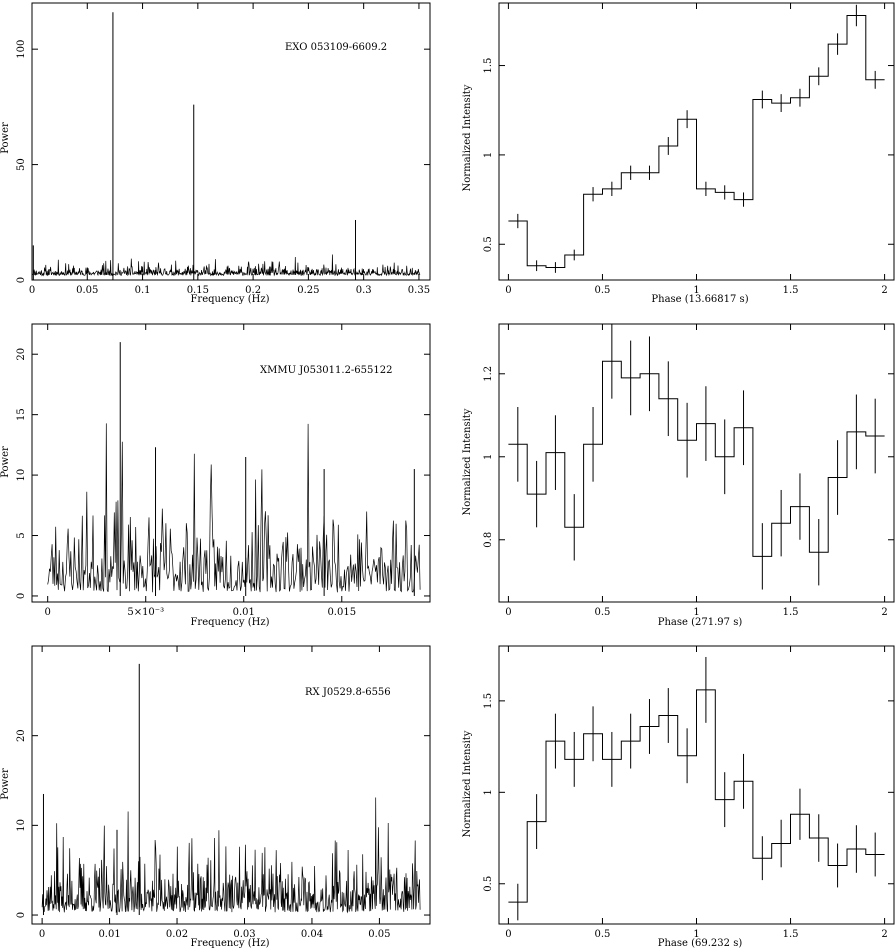 This screenshot has height=951, width=895. What do you see at coordinates (488, 540) in the screenshot?
I see `y-tick-label: 0.8` at bounding box center [488, 540].